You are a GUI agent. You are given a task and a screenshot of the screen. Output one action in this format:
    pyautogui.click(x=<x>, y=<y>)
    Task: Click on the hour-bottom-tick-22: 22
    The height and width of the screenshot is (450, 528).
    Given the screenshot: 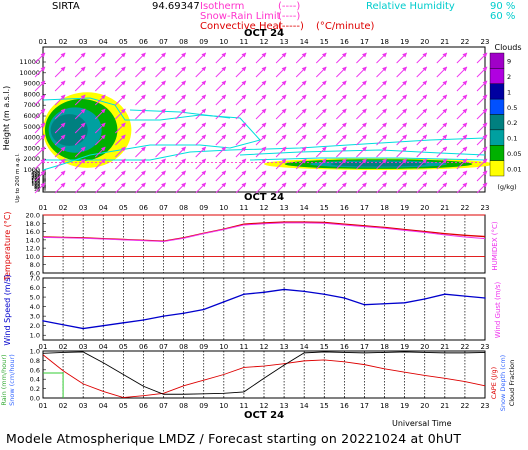 What is the action you would take?
    pyautogui.click(x=464, y=406)
    